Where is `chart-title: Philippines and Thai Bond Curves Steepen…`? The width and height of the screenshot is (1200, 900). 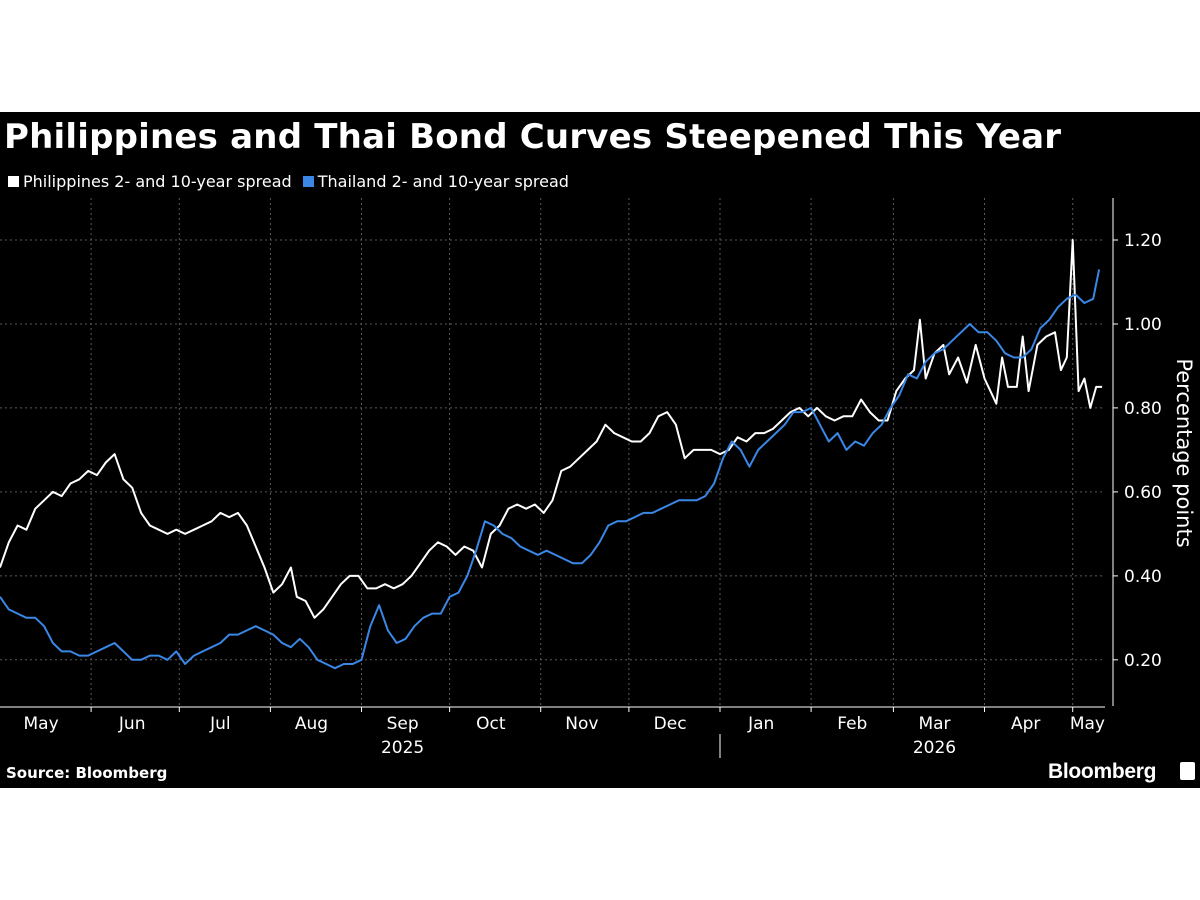 chart-title: Philippines and Thai Bond Curves Steepen… is located at coordinates (533, 137).